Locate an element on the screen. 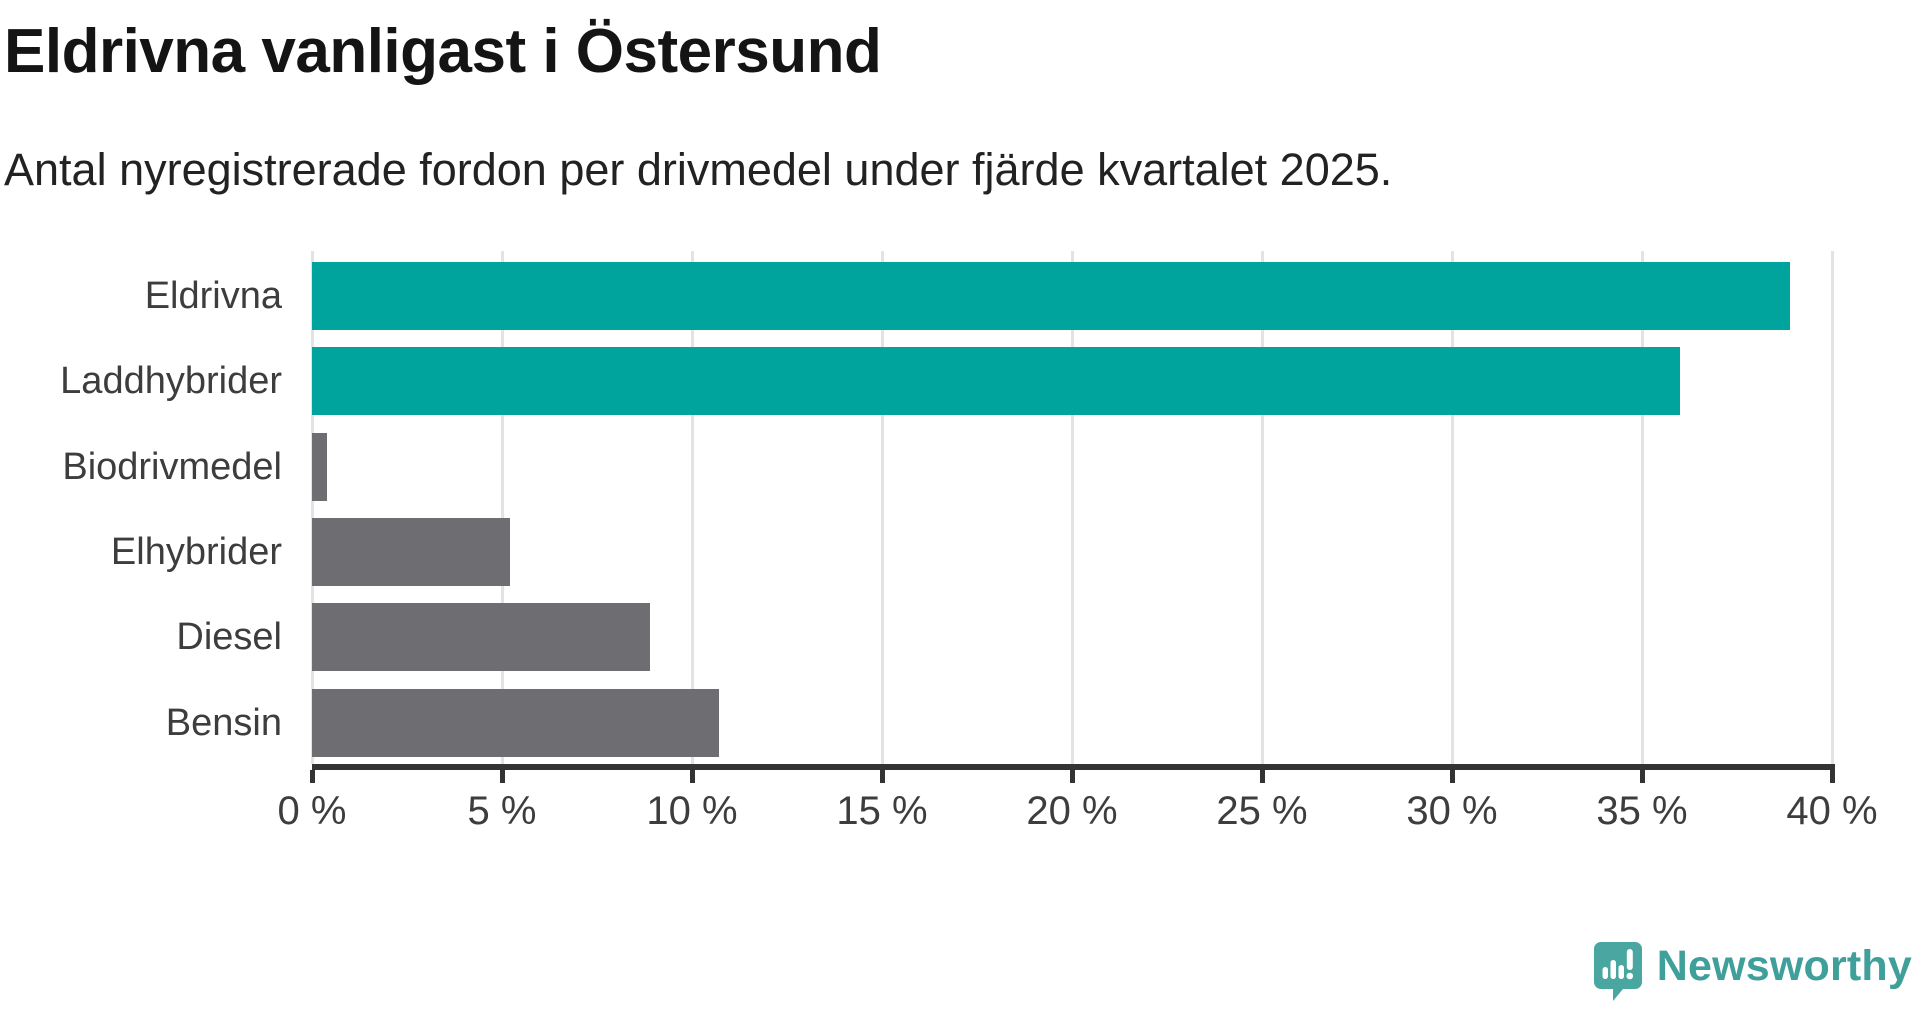  newsworthy-logo: Newsworthy is located at coordinates (1752, 972).